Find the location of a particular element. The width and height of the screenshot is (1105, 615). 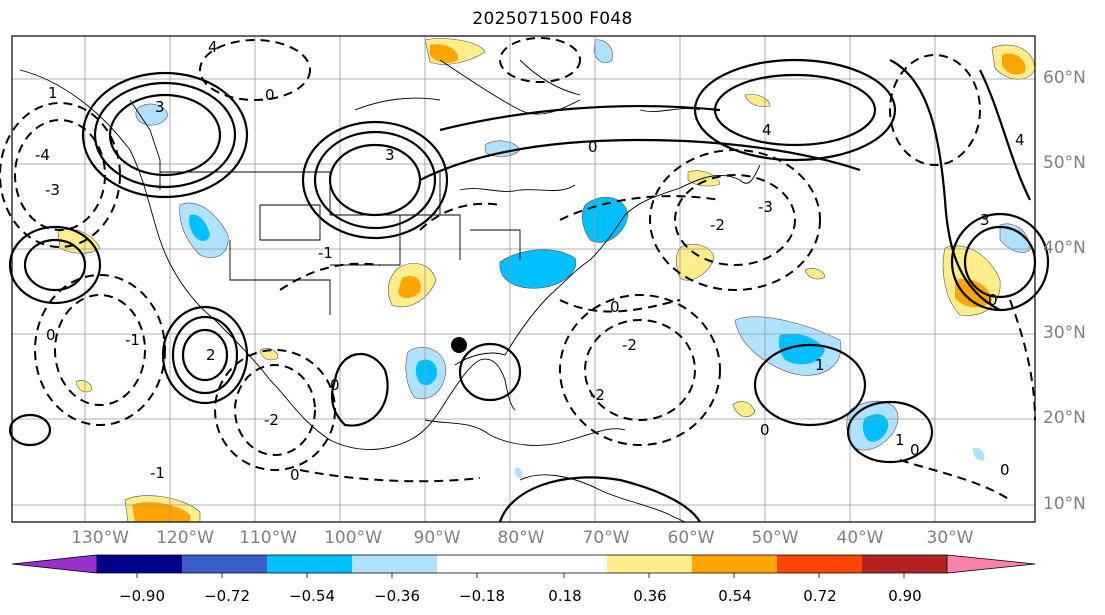

lon-label-50w: 50°W is located at coordinates (775, 538).